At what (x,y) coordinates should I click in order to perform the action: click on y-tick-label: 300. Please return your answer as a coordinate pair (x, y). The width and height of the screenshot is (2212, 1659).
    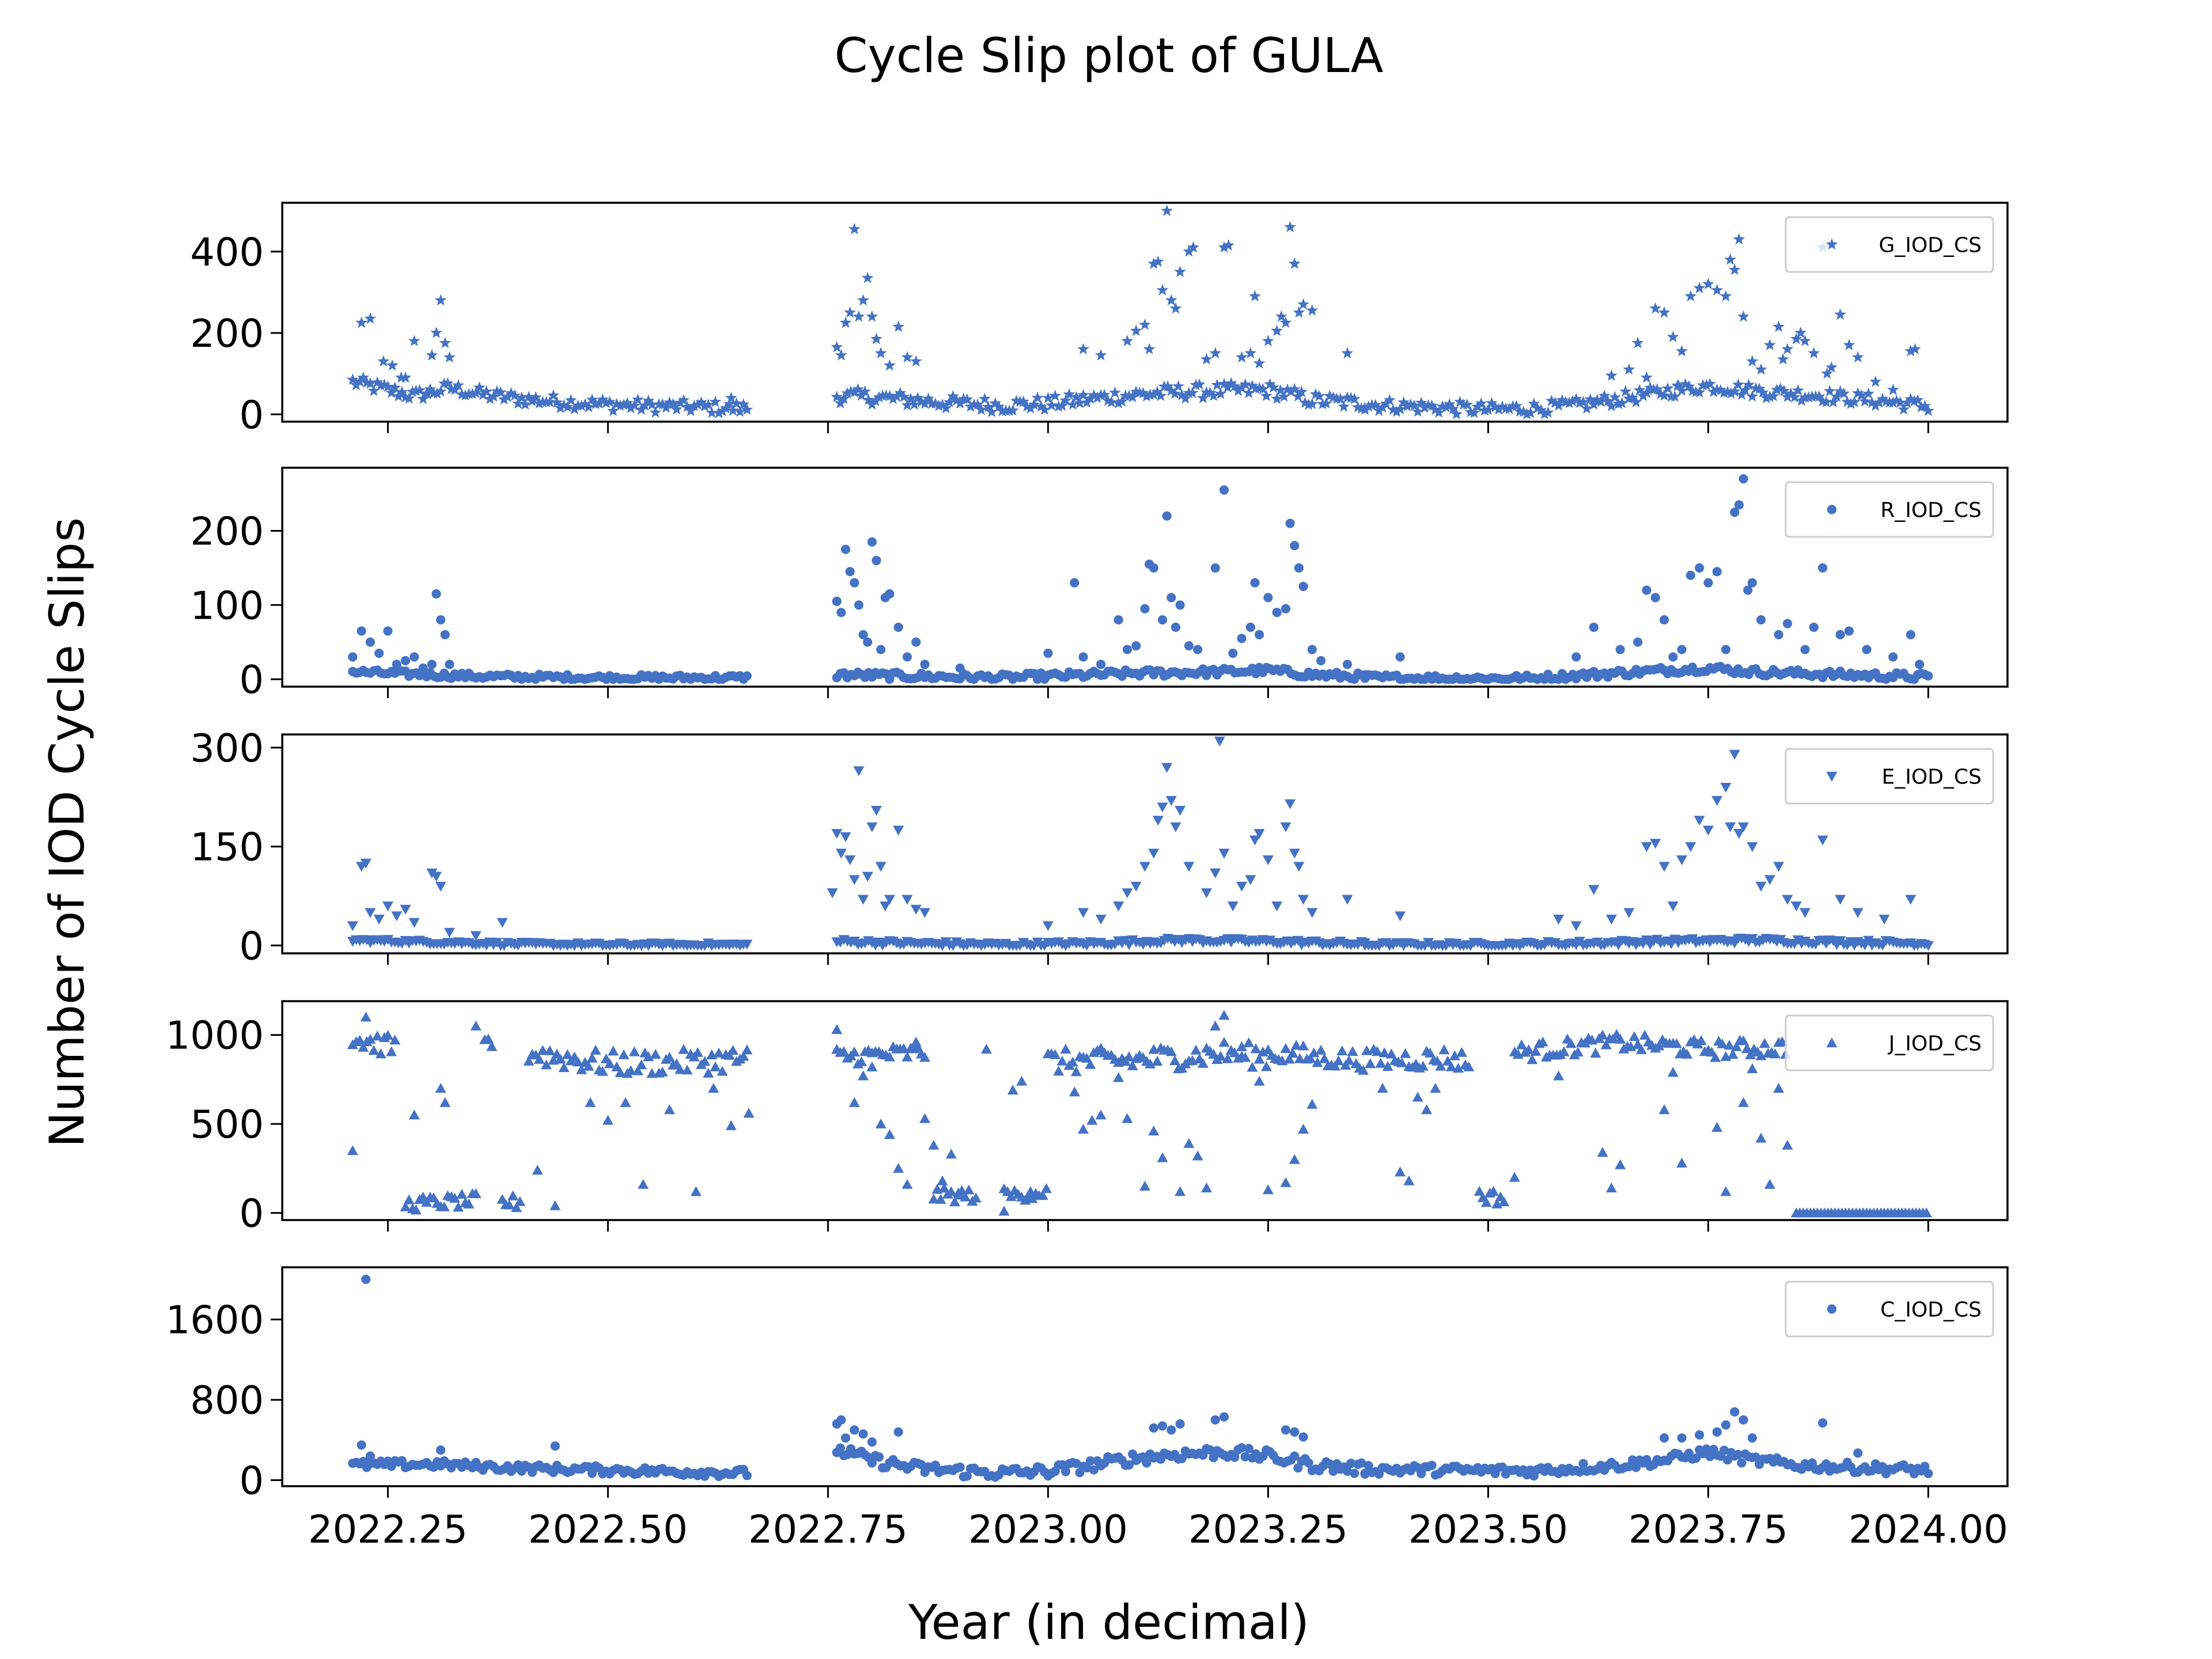
    Looking at the image, I should click on (227, 748).